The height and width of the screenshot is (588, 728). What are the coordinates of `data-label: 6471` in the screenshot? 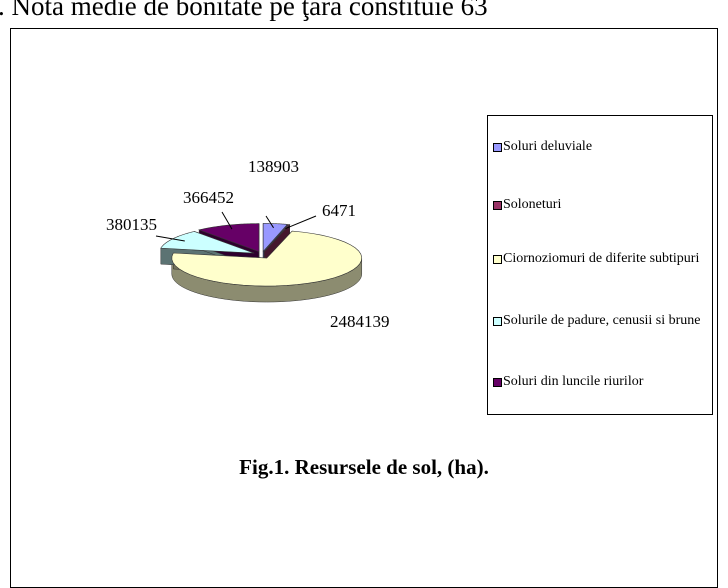 It's located at (339, 210).